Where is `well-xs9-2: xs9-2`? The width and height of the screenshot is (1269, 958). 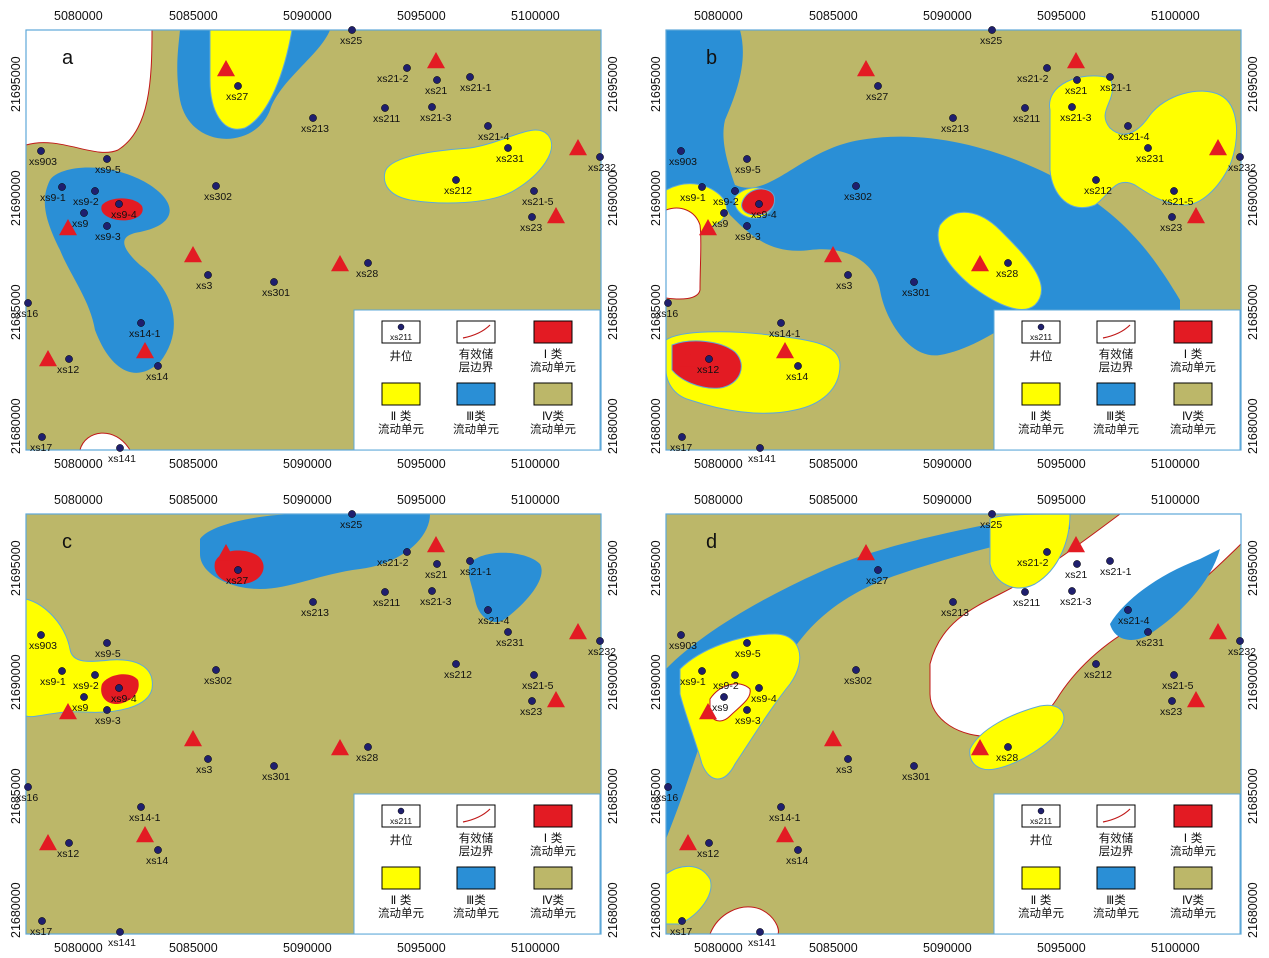 well-xs9-2: xs9-2 is located at coordinates (726, 681).